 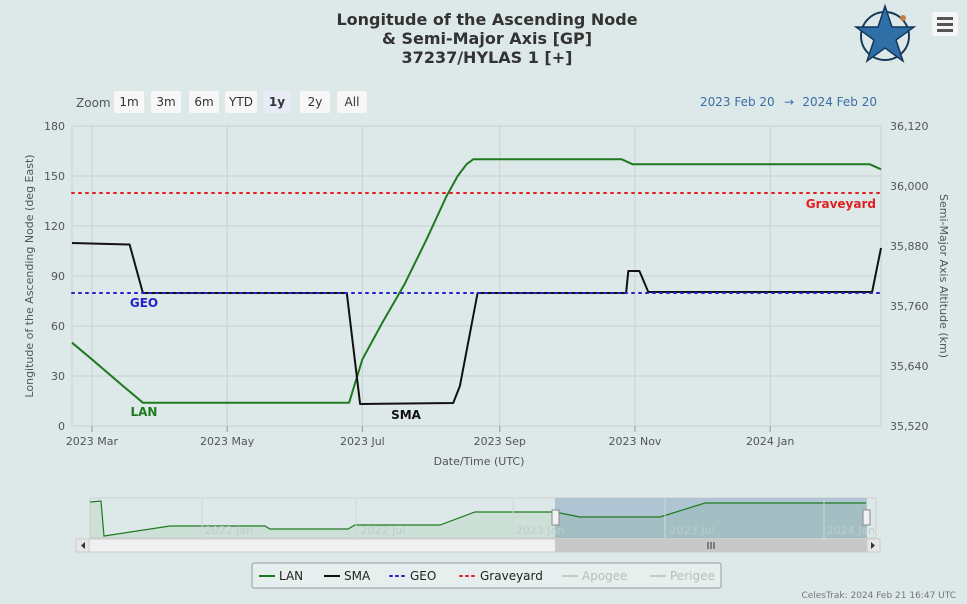 What do you see at coordinates (229, 530) in the screenshot?
I see `navigator-label: 2022 Jan` at bounding box center [229, 530].